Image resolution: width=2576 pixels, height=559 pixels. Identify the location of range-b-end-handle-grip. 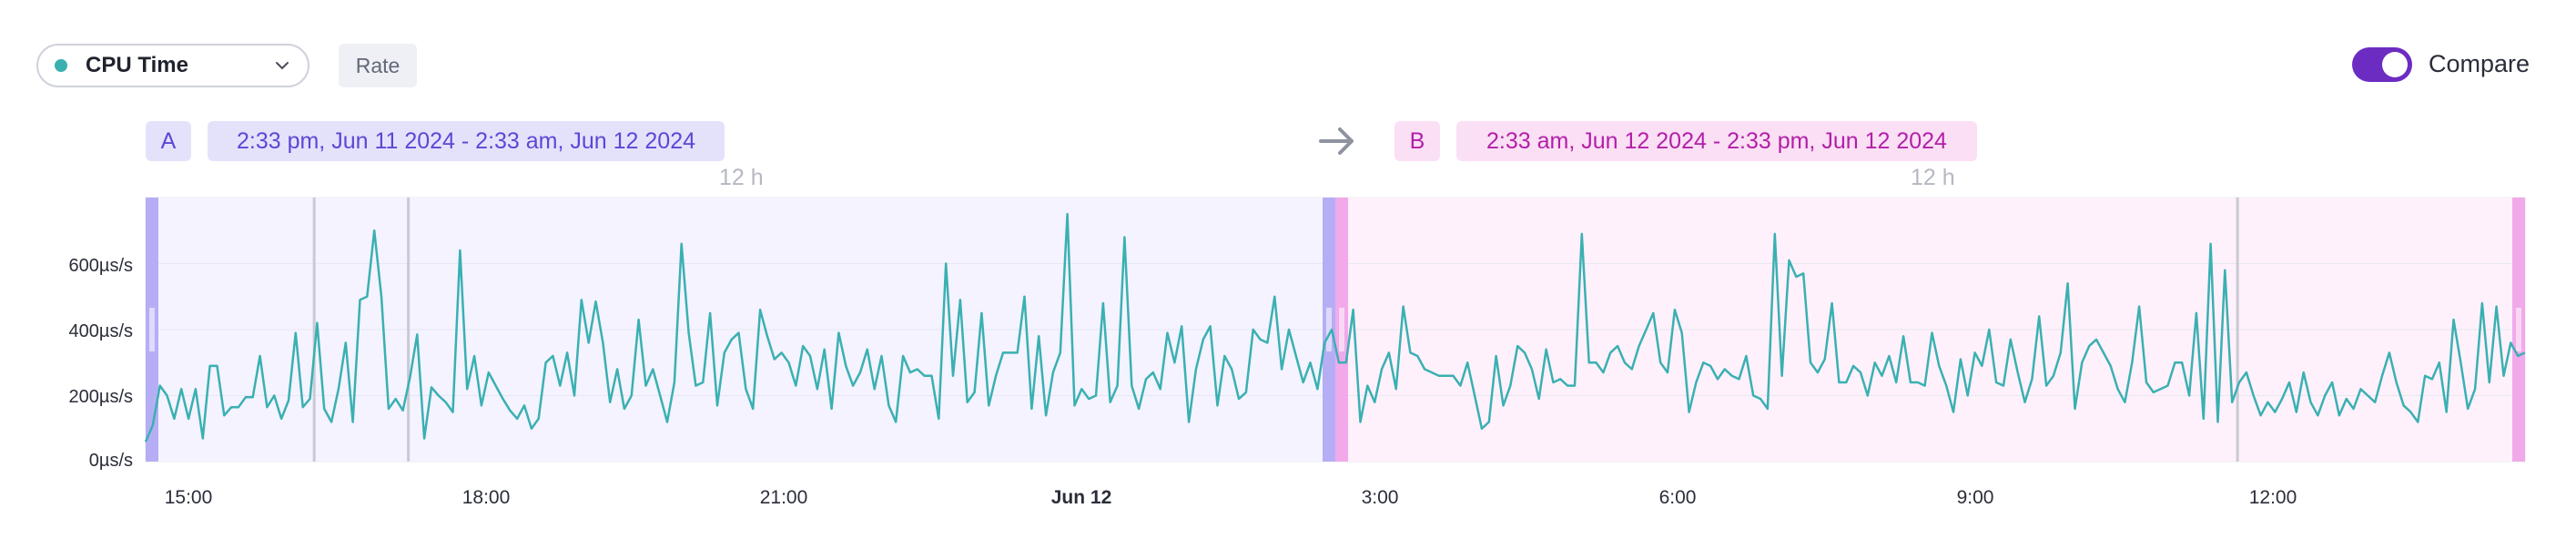
(2518, 329).